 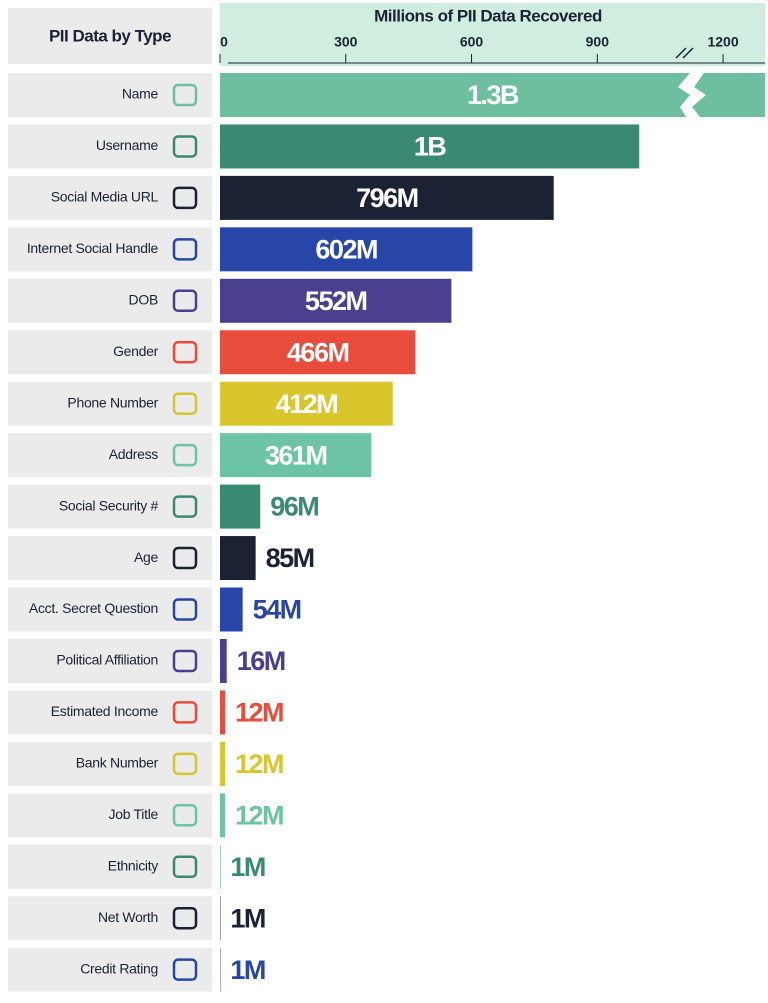 I want to click on value-label: 361M, so click(x=296, y=455).